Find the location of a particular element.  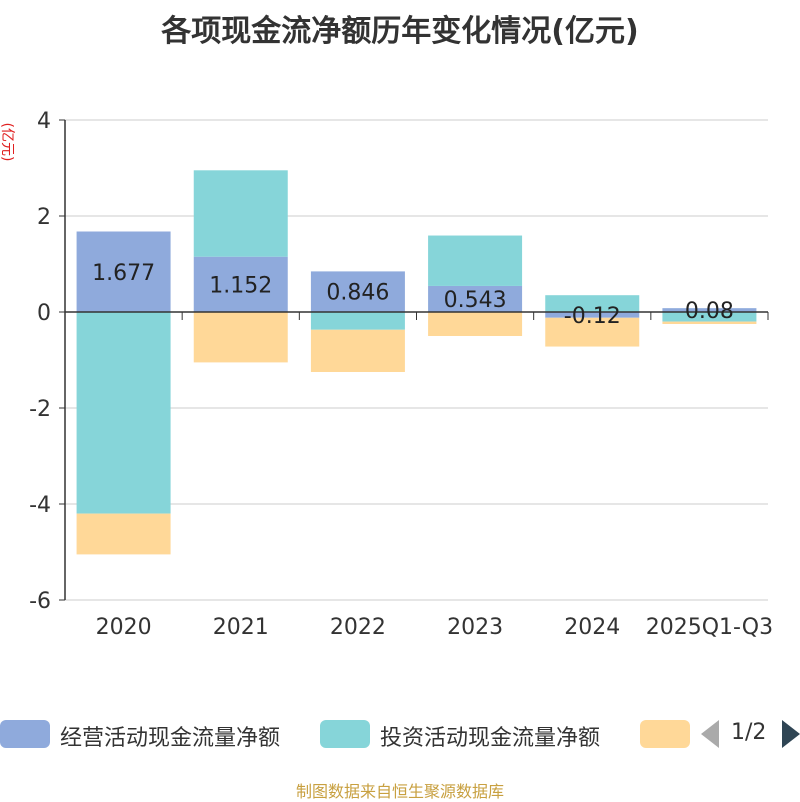

legend-swatch-financing is located at coordinates (665, 734).